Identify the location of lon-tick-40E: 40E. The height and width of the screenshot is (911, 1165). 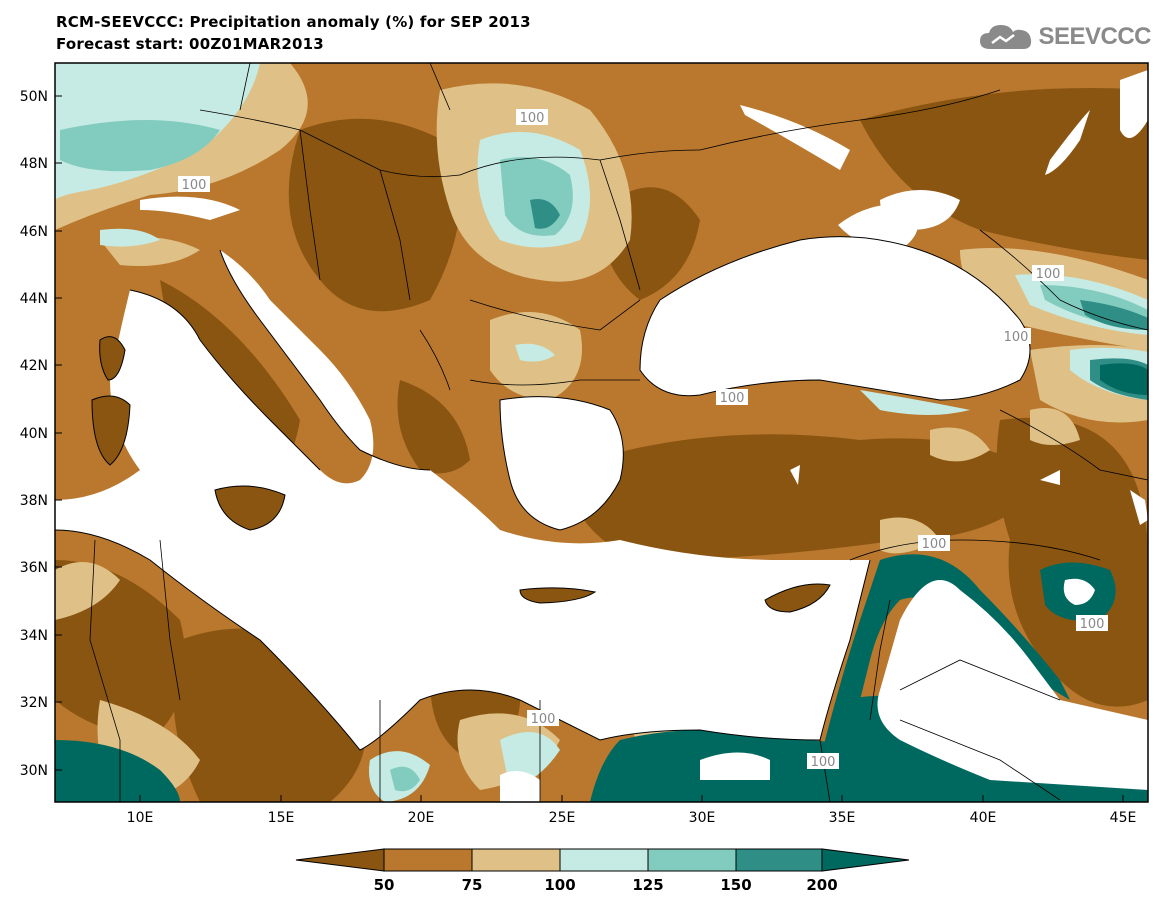
(983, 810).